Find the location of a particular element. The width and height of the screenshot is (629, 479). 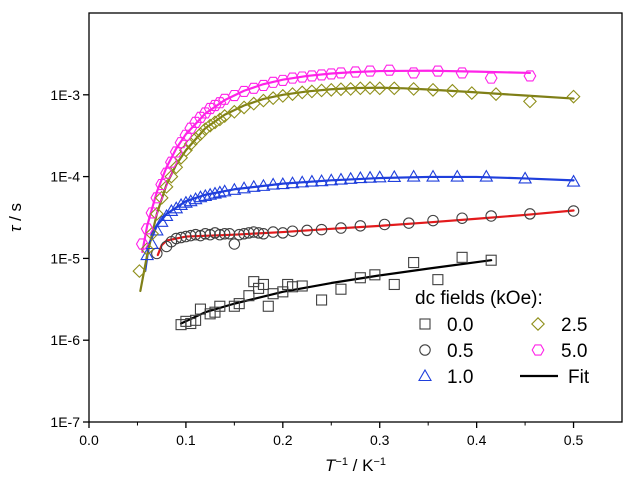

x-tick-label: 0.1 is located at coordinates (186, 440).